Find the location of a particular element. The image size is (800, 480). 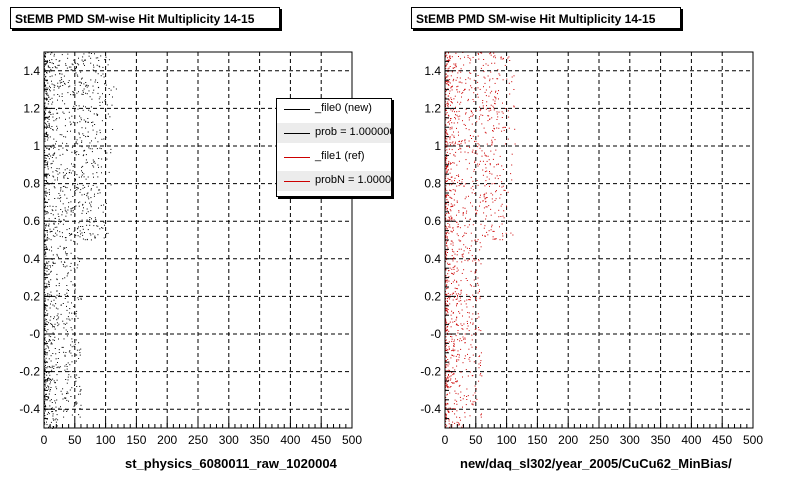

x-tick-label: 400 is located at coordinates (691, 440).